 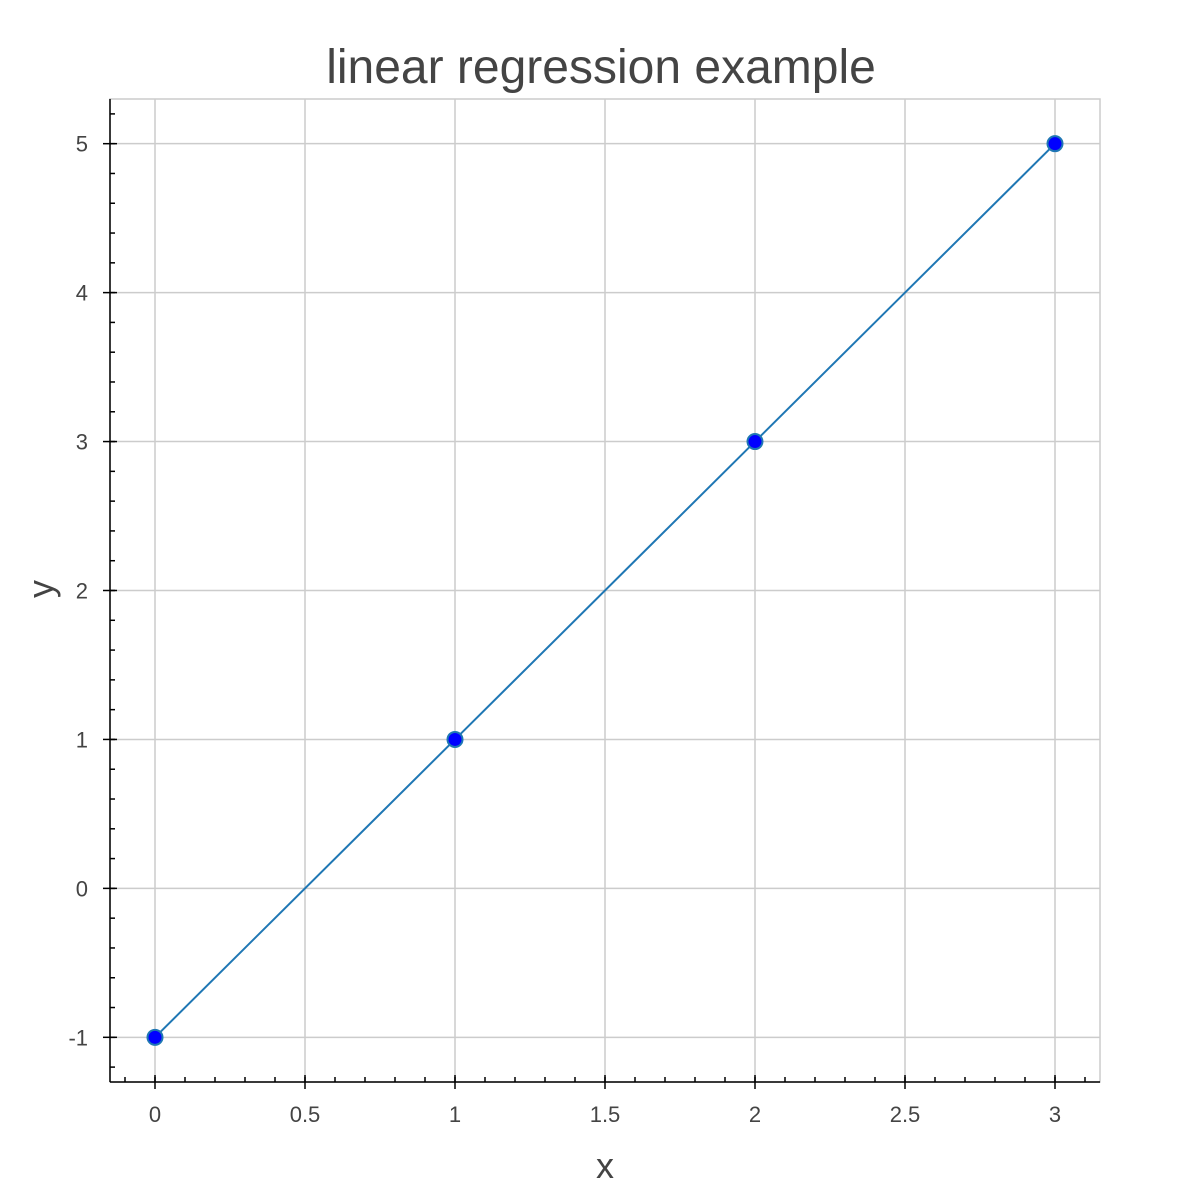 I want to click on x-tick-label: 3, so click(x=1055, y=1114).